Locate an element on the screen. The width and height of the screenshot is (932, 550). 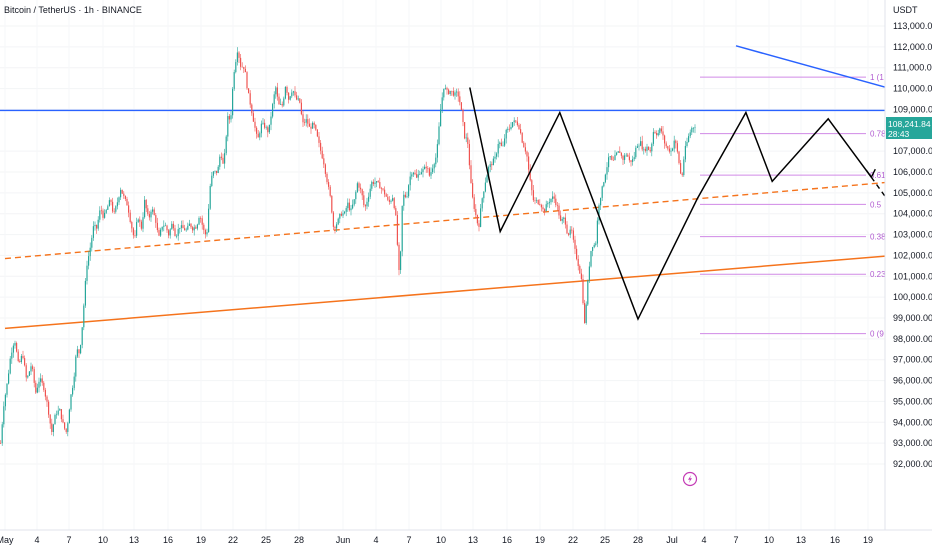
x-tick-label: 13 is located at coordinates (801, 540).